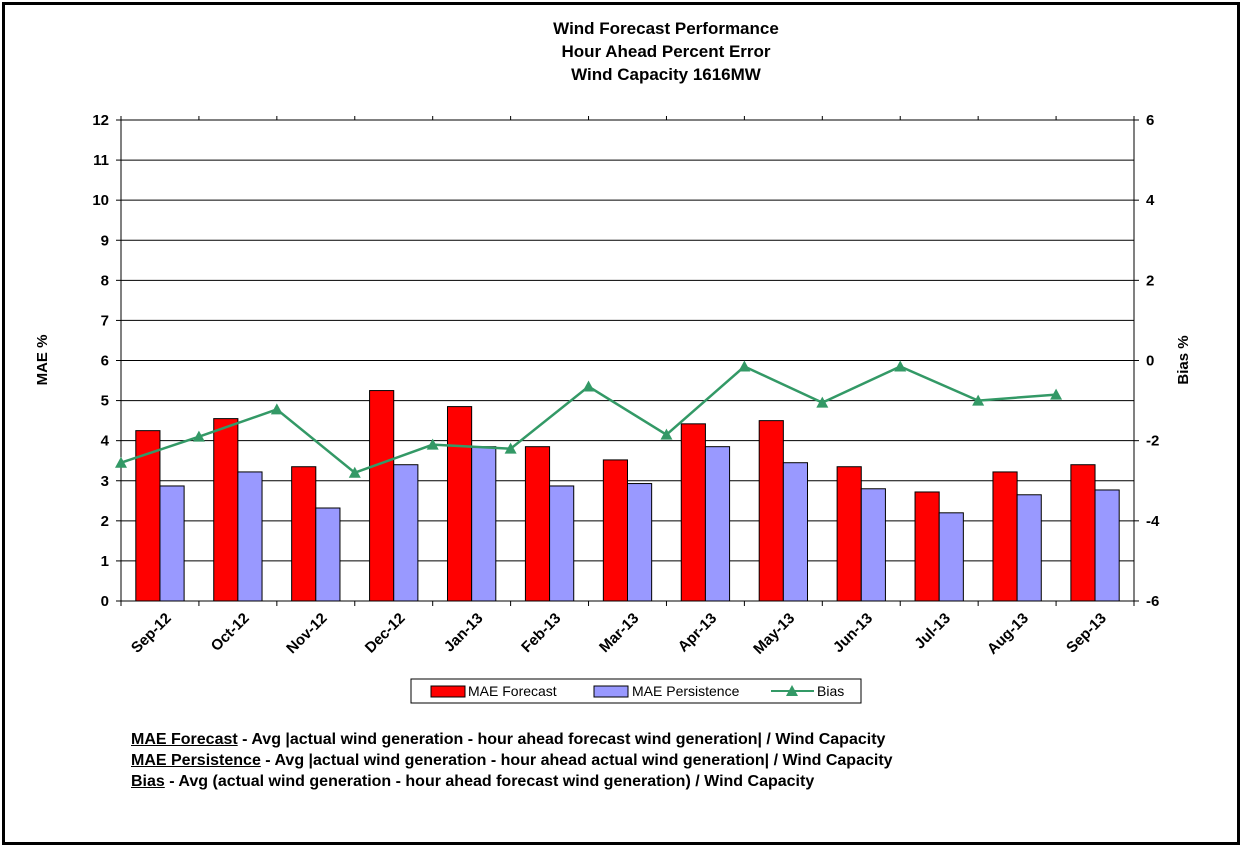 This screenshot has width=1248, height=847. I want to click on x-tick-label: Aug-13, so click(1008, 634).